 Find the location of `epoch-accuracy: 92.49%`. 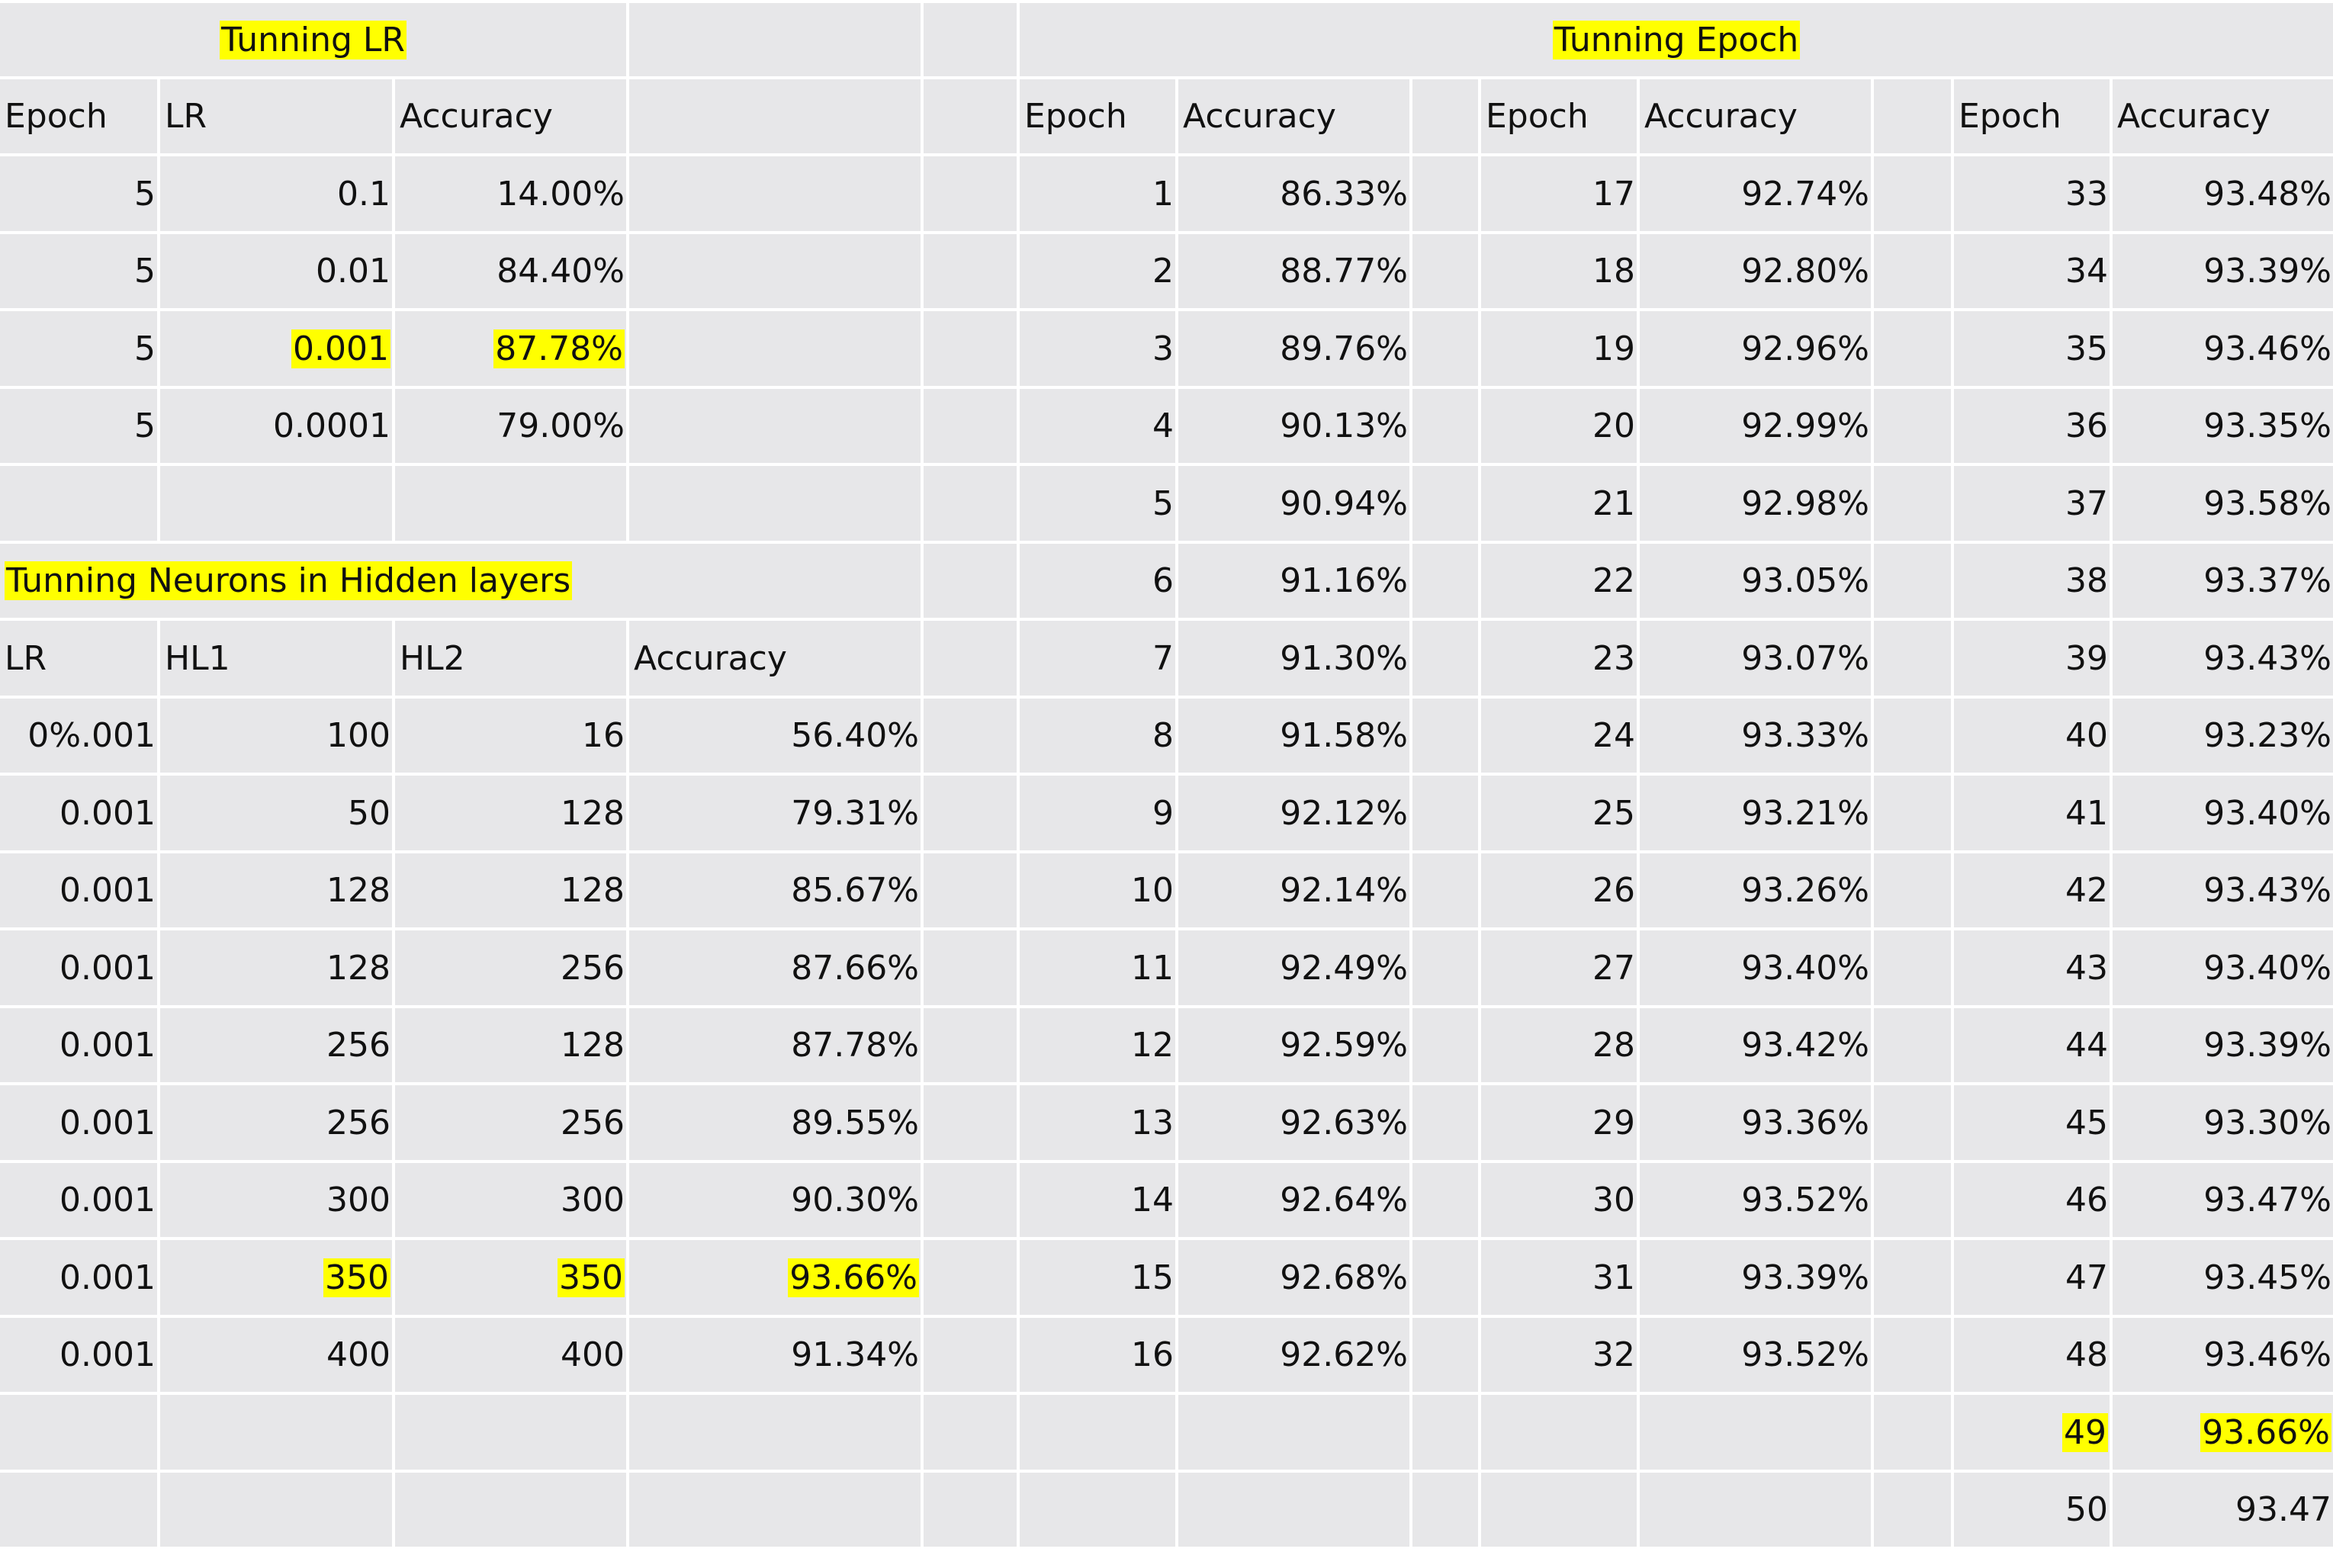

epoch-accuracy: 92.49% is located at coordinates (1293, 967).